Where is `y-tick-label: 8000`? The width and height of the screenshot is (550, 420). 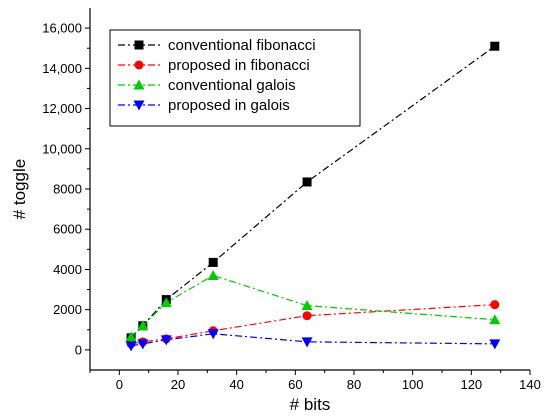
y-tick-label: 8000 is located at coordinates (67, 189).